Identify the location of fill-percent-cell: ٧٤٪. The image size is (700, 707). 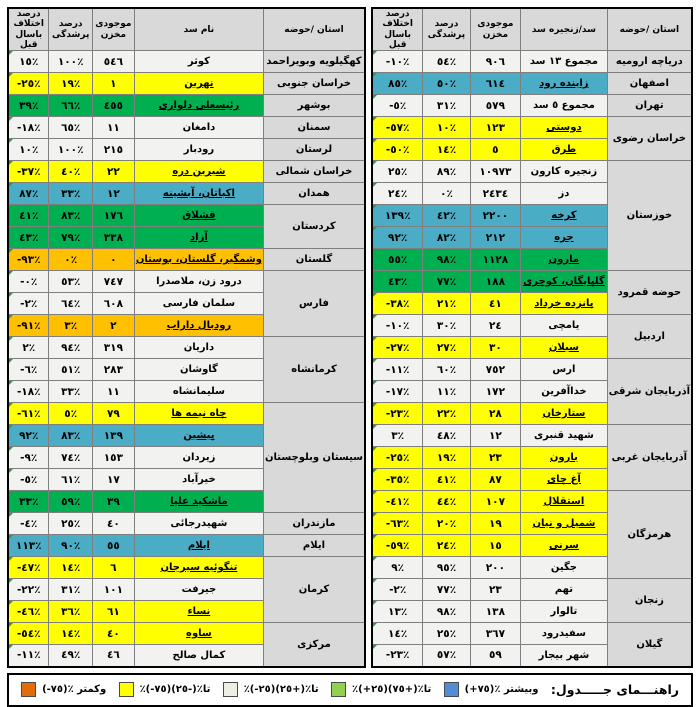
(70, 458).